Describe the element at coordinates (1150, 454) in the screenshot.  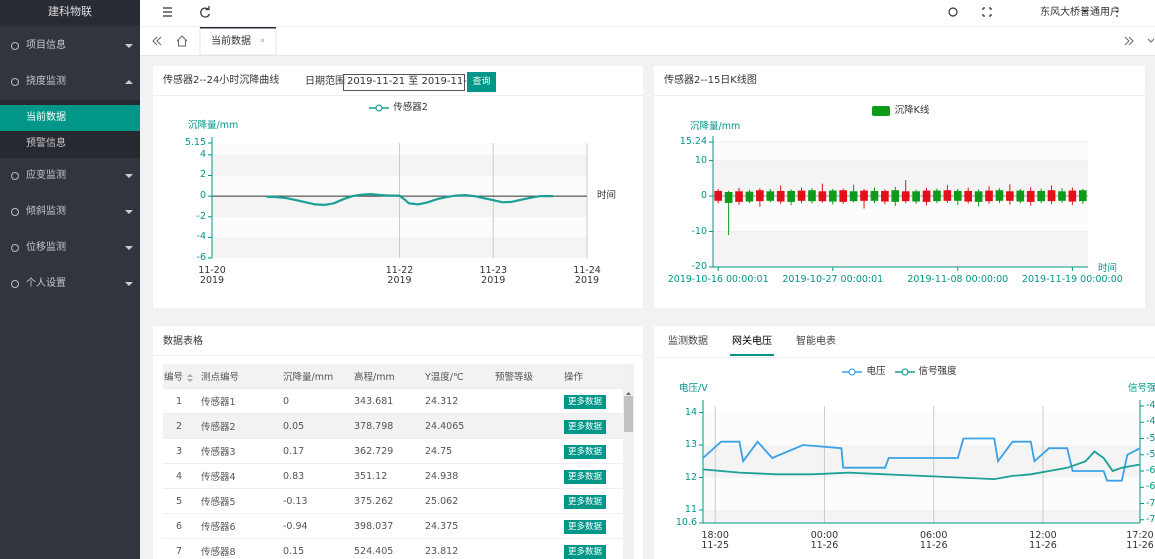
I see `y-tick-label: -55` at that location.